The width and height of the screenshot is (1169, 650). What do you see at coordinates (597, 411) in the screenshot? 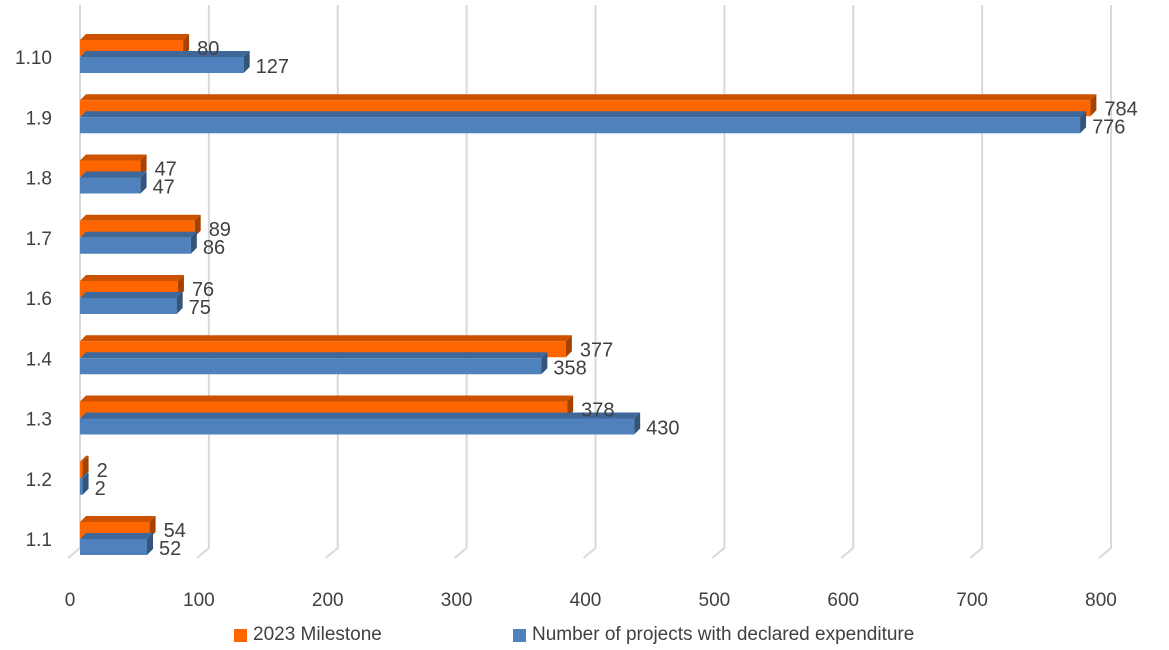
I see `data-label-milestone-1-3: 378` at bounding box center [597, 411].